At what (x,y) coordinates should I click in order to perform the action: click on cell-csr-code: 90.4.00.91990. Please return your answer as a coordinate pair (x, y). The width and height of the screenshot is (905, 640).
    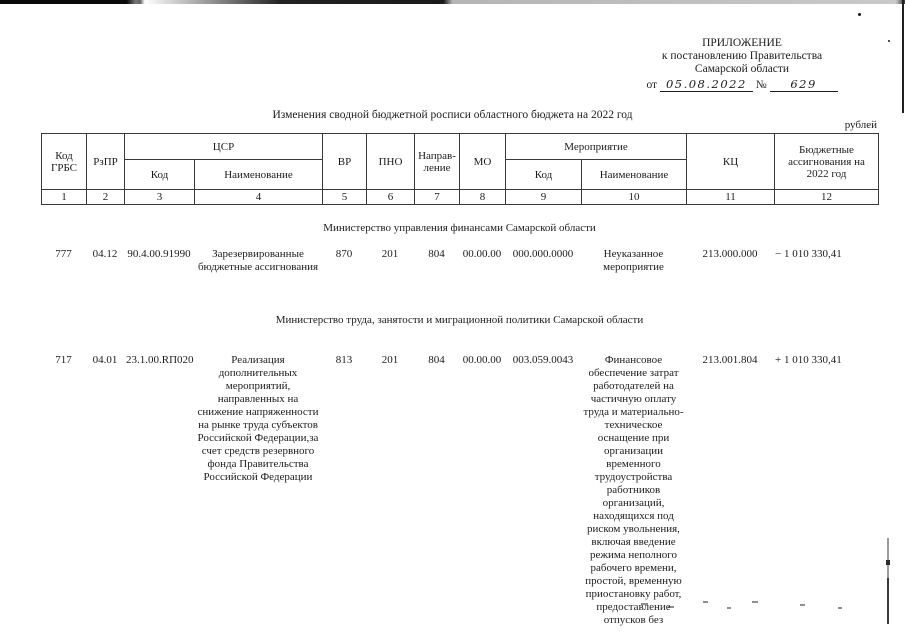
    Looking at the image, I should click on (159, 254).